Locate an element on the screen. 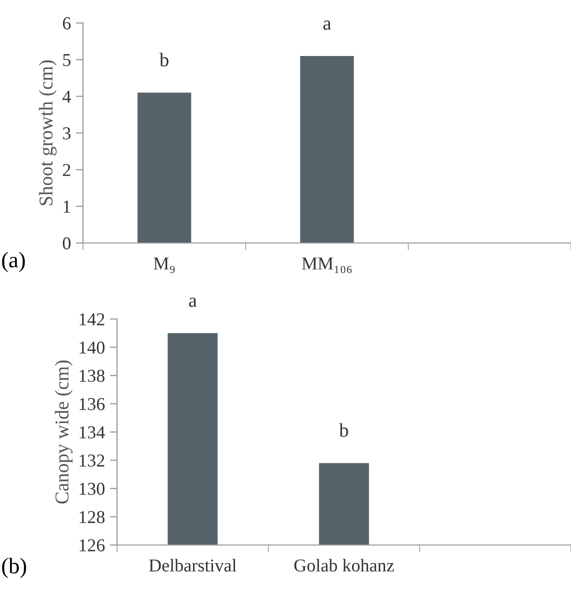 The width and height of the screenshot is (571, 590). y-tick-label: 136 is located at coordinates (92, 404).